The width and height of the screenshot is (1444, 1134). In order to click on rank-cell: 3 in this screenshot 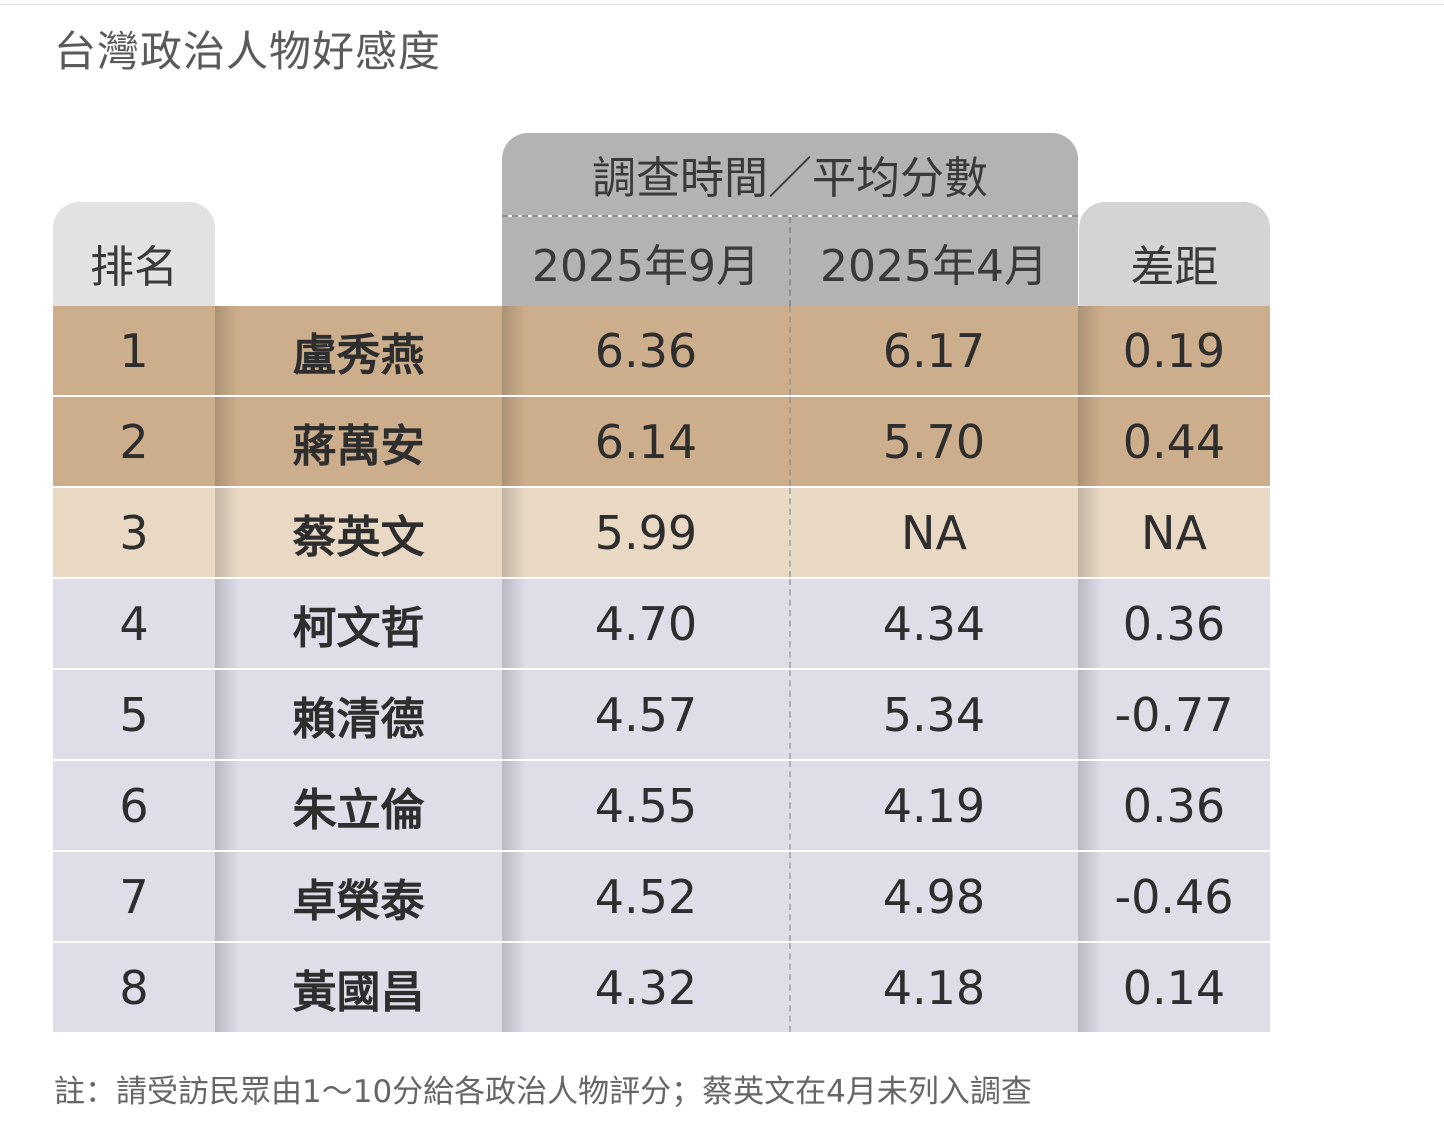, I will do `click(134, 532)`.